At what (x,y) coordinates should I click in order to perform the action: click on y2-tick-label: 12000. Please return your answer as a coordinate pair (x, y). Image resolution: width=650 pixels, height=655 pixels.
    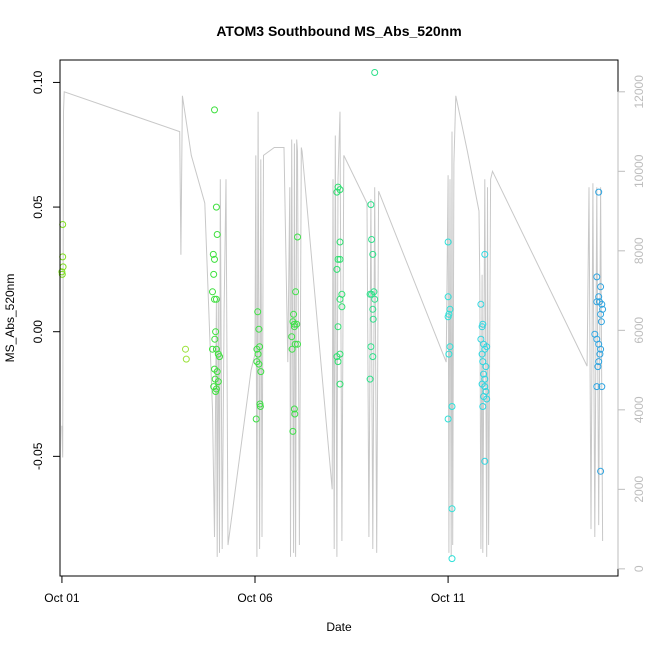
    Looking at the image, I should click on (639, 92).